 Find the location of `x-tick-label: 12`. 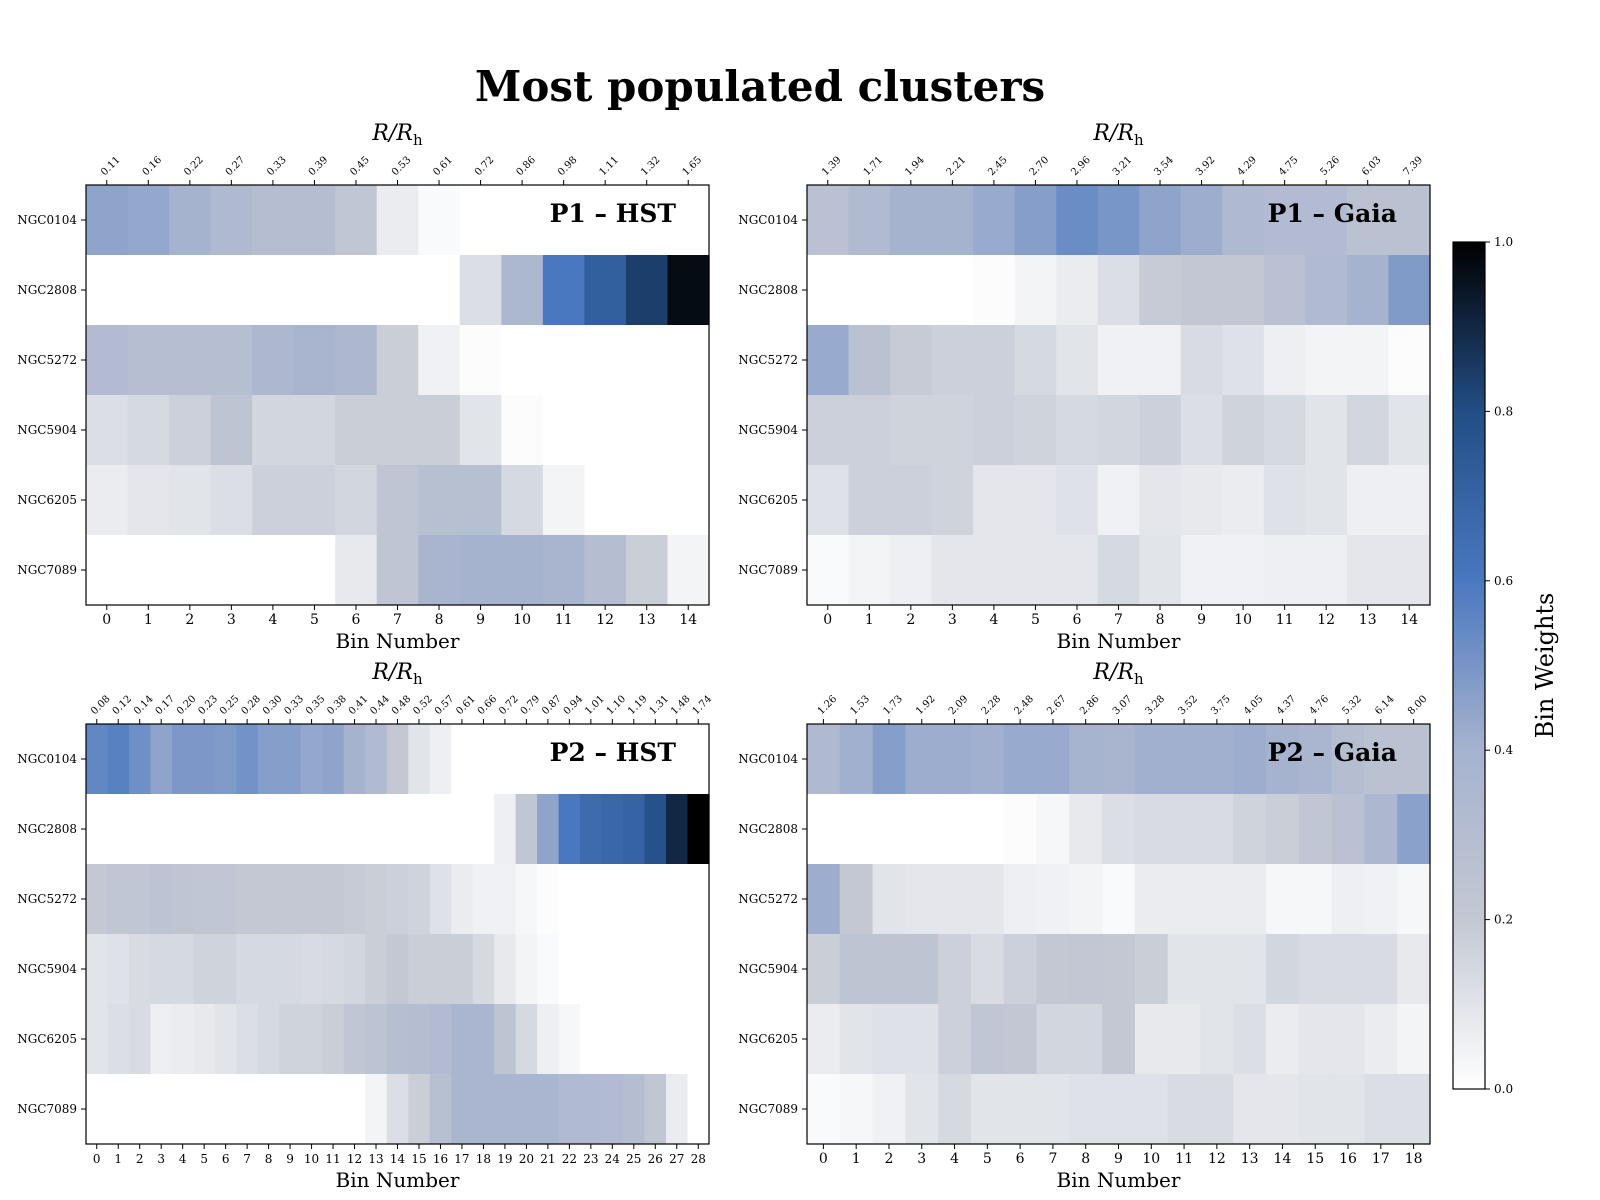

x-tick-label: 12 is located at coordinates (354, 1159).